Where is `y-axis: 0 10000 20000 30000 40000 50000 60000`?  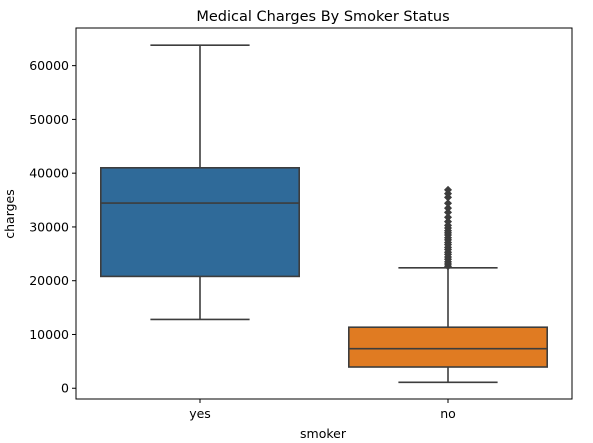 y-axis: 0 10000 20000 30000 40000 50000 60000 is located at coordinates (52, 227).